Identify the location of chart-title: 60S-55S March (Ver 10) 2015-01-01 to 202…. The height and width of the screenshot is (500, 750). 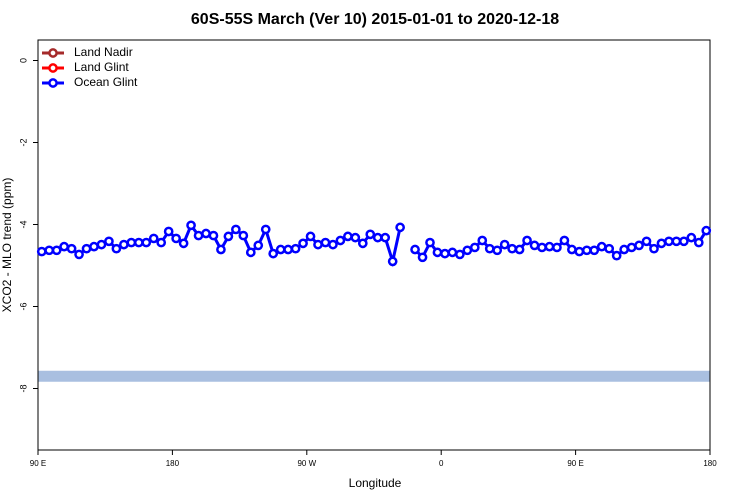
(375, 19).